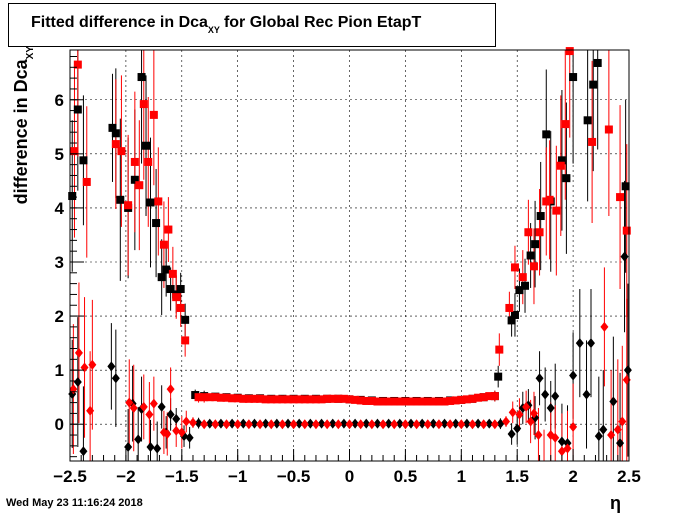 Image resolution: width=700 pixels, height=514 pixels. Describe the element at coordinates (347, 467) in the screenshot. I see `x-axis-ticks: −2.5 −2 −1.5 −1 −0.5 0 0.5 1 1.5 2 2.5` at that location.